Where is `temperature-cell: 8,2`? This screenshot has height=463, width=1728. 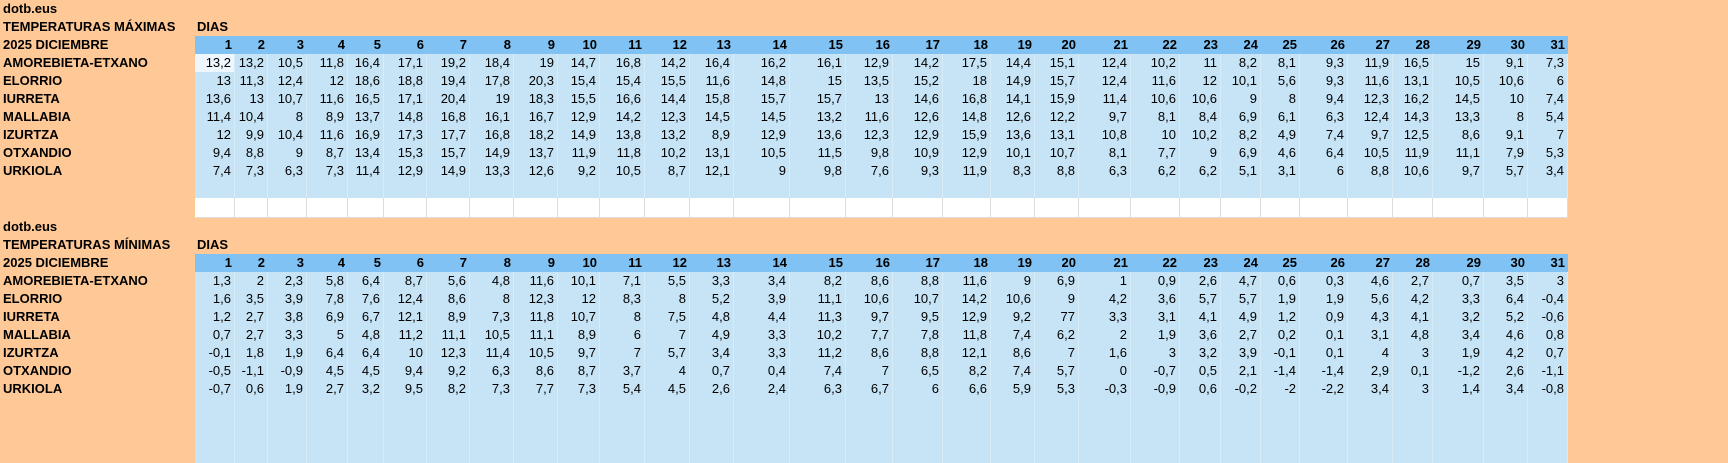 temperature-cell: 8,2 is located at coordinates (1241, 135).